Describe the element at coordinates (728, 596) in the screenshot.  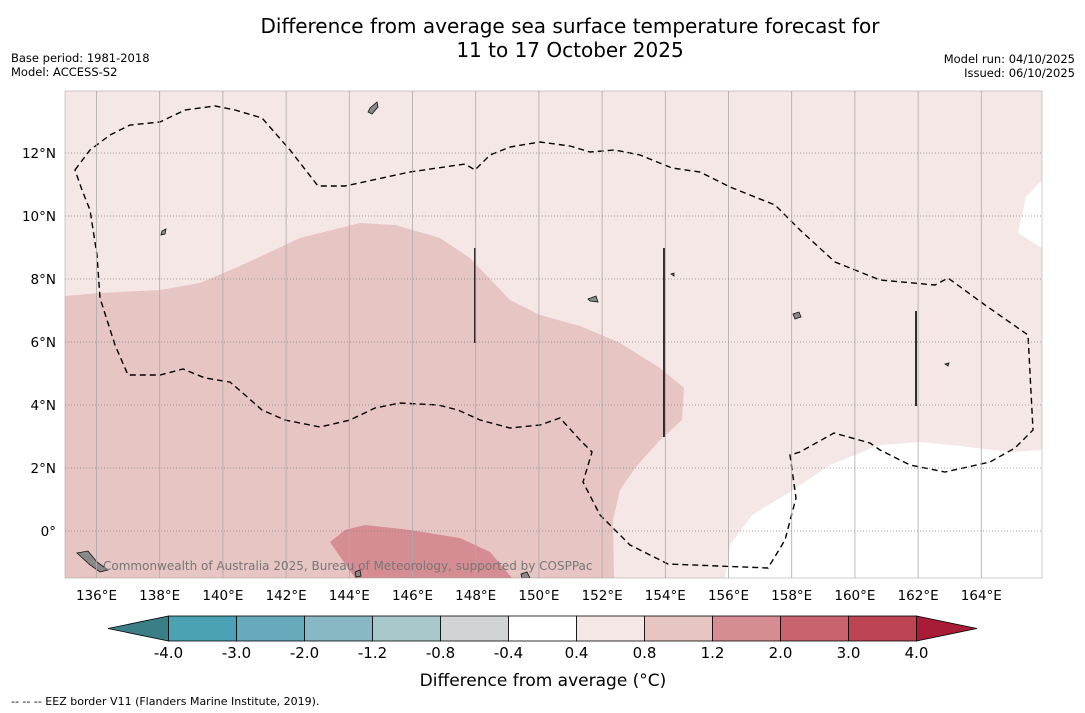
I see `lon-tick-label: 156°E` at that location.